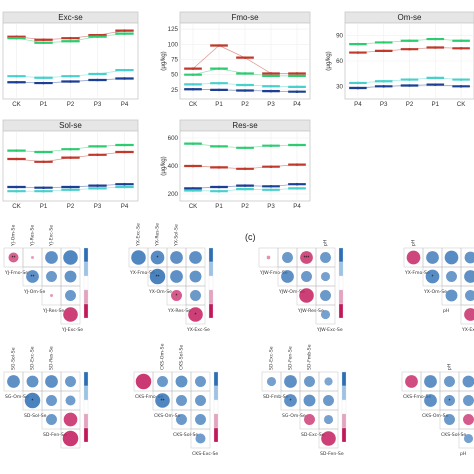 This screenshot has height=474, width=474. What do you see at coordinates (70, 164) in the screenshot?
I see `line-panel-Sol-se: Sol-se CK P1 P2 P3 P4` at bounding box center [70, 164].